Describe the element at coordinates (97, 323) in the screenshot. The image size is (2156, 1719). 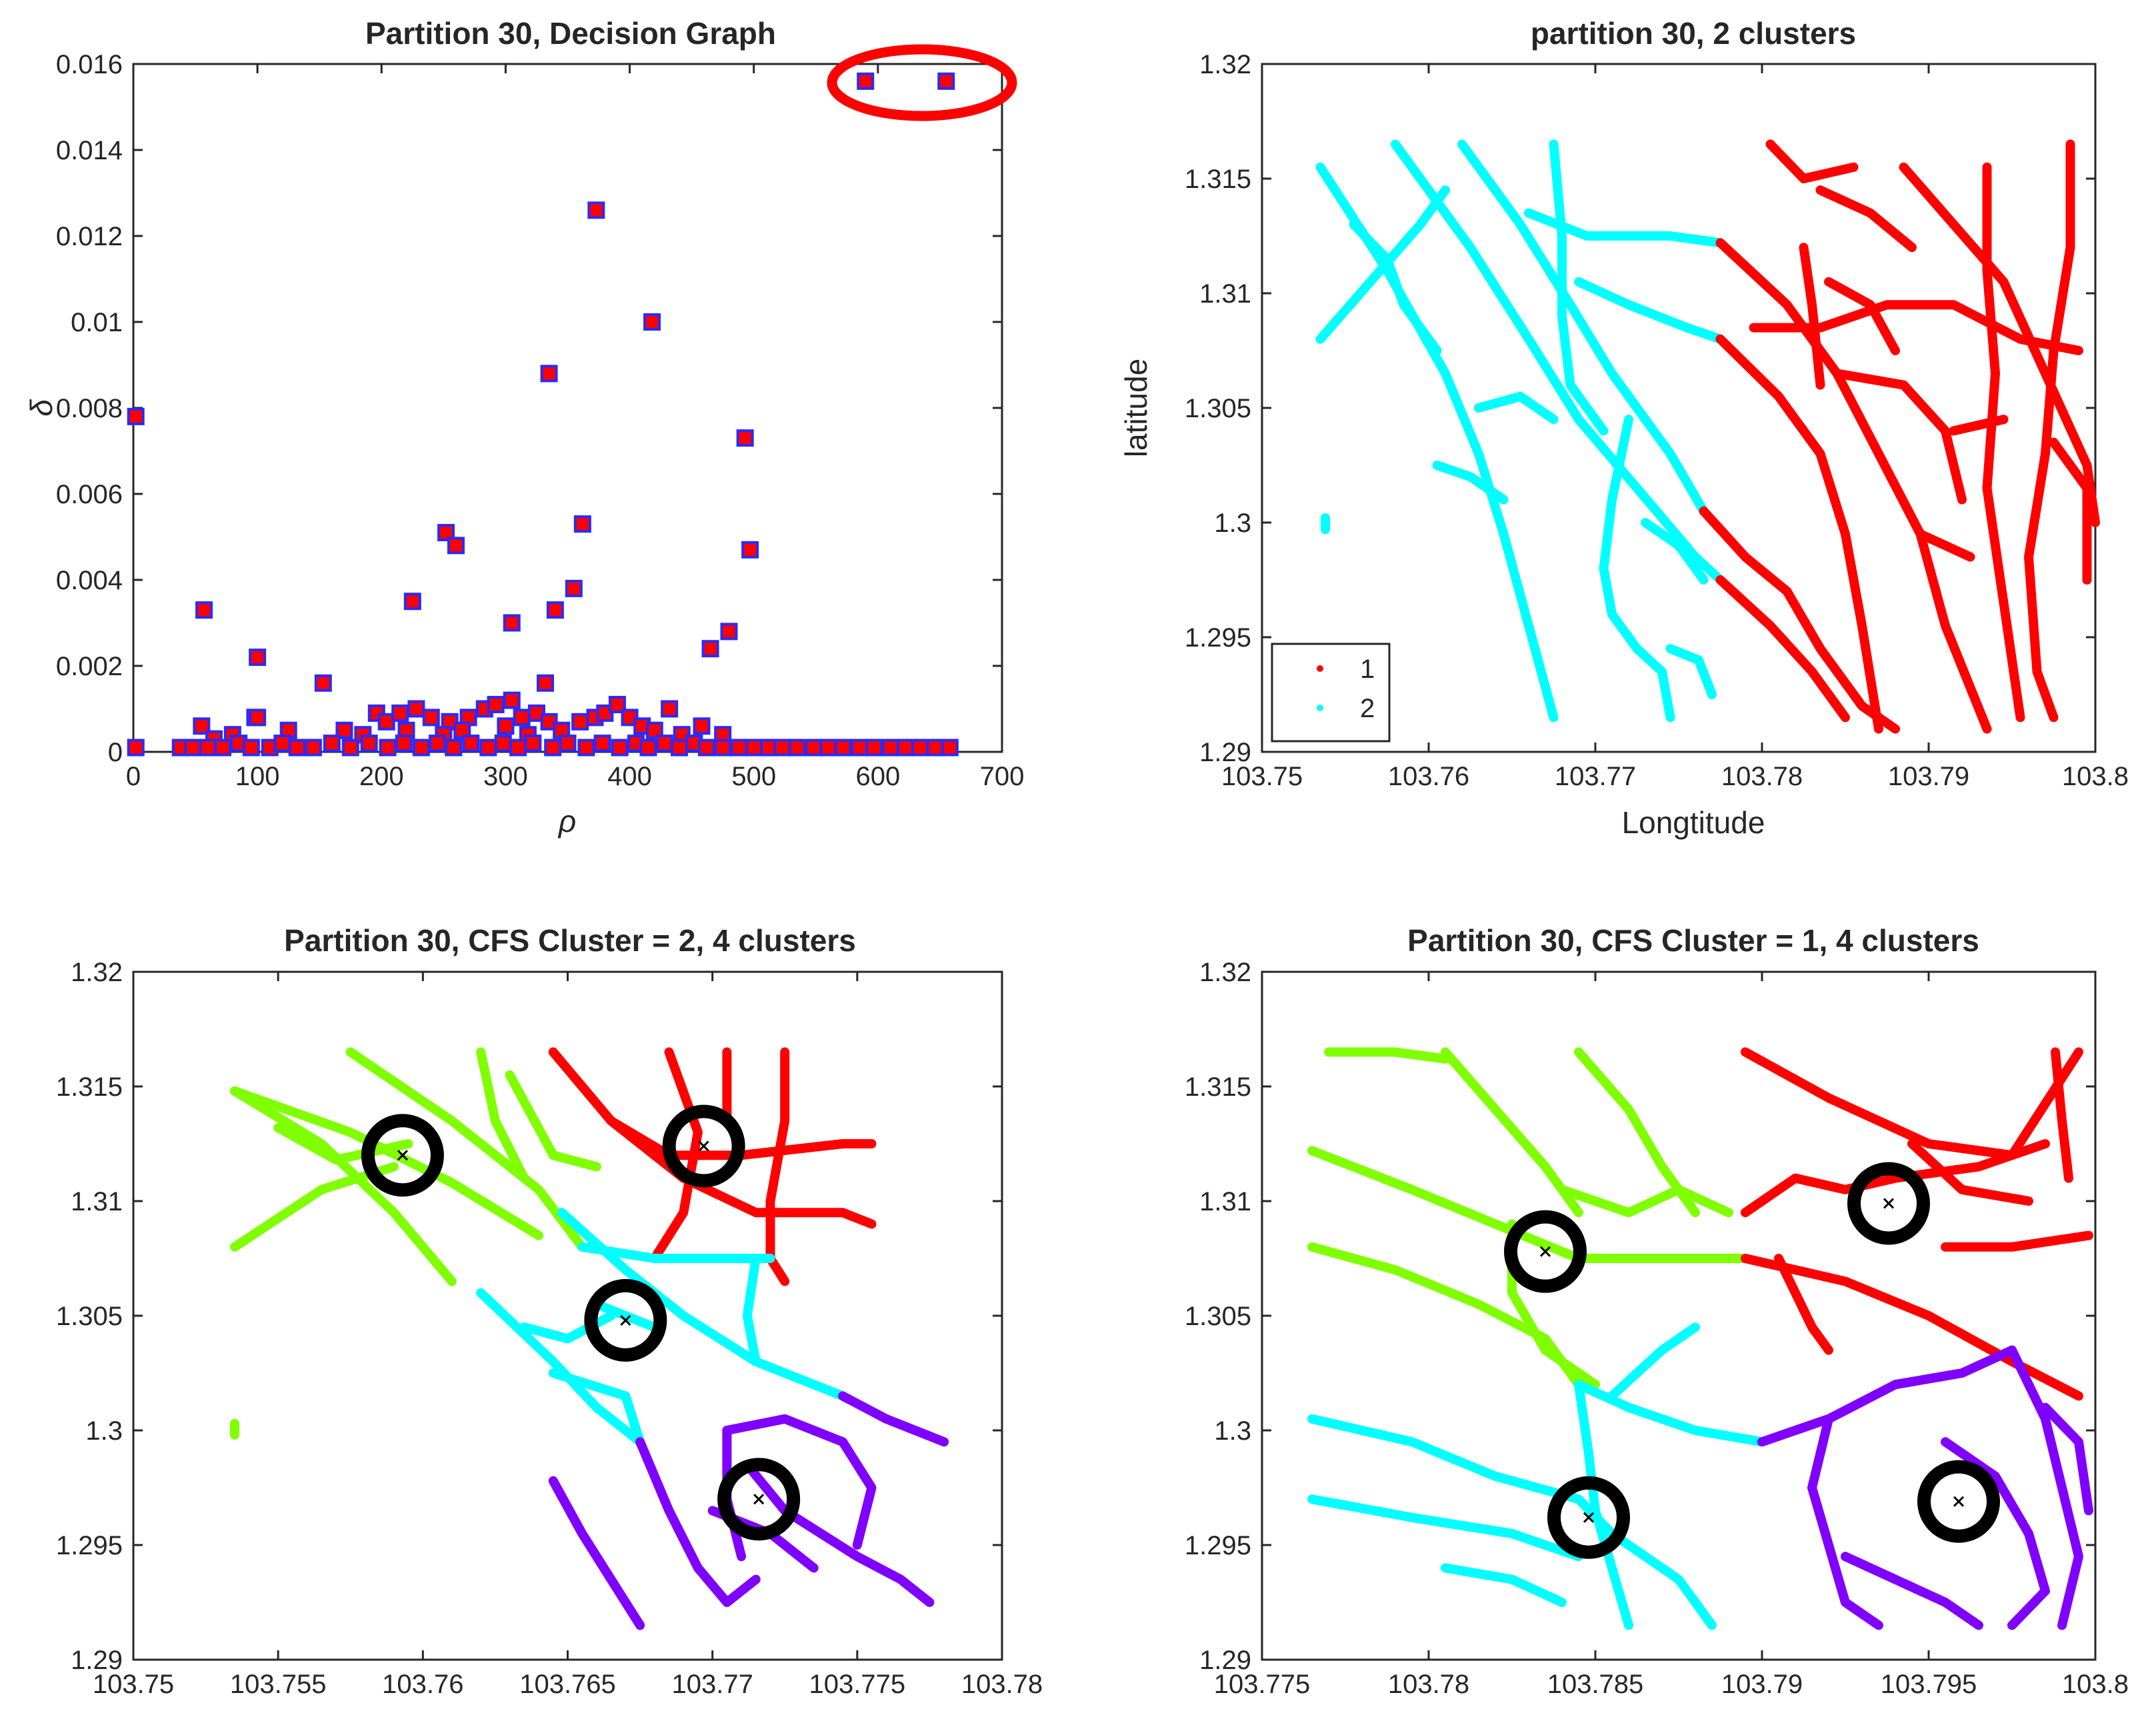
I see `y-tick-label: 0.01` at that location.